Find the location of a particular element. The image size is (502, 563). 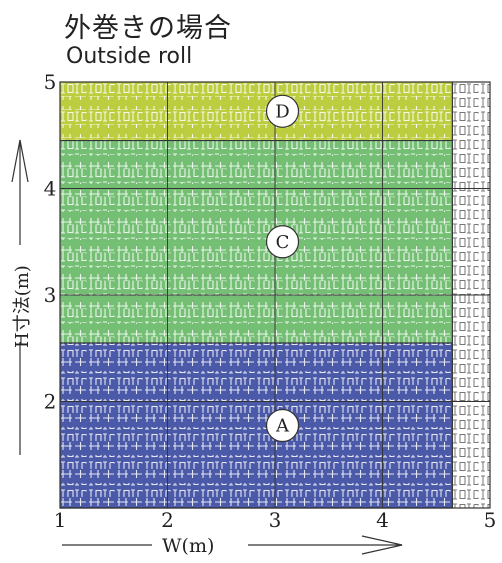

x-tick-label: 4 is located at coordinates (382, 520).